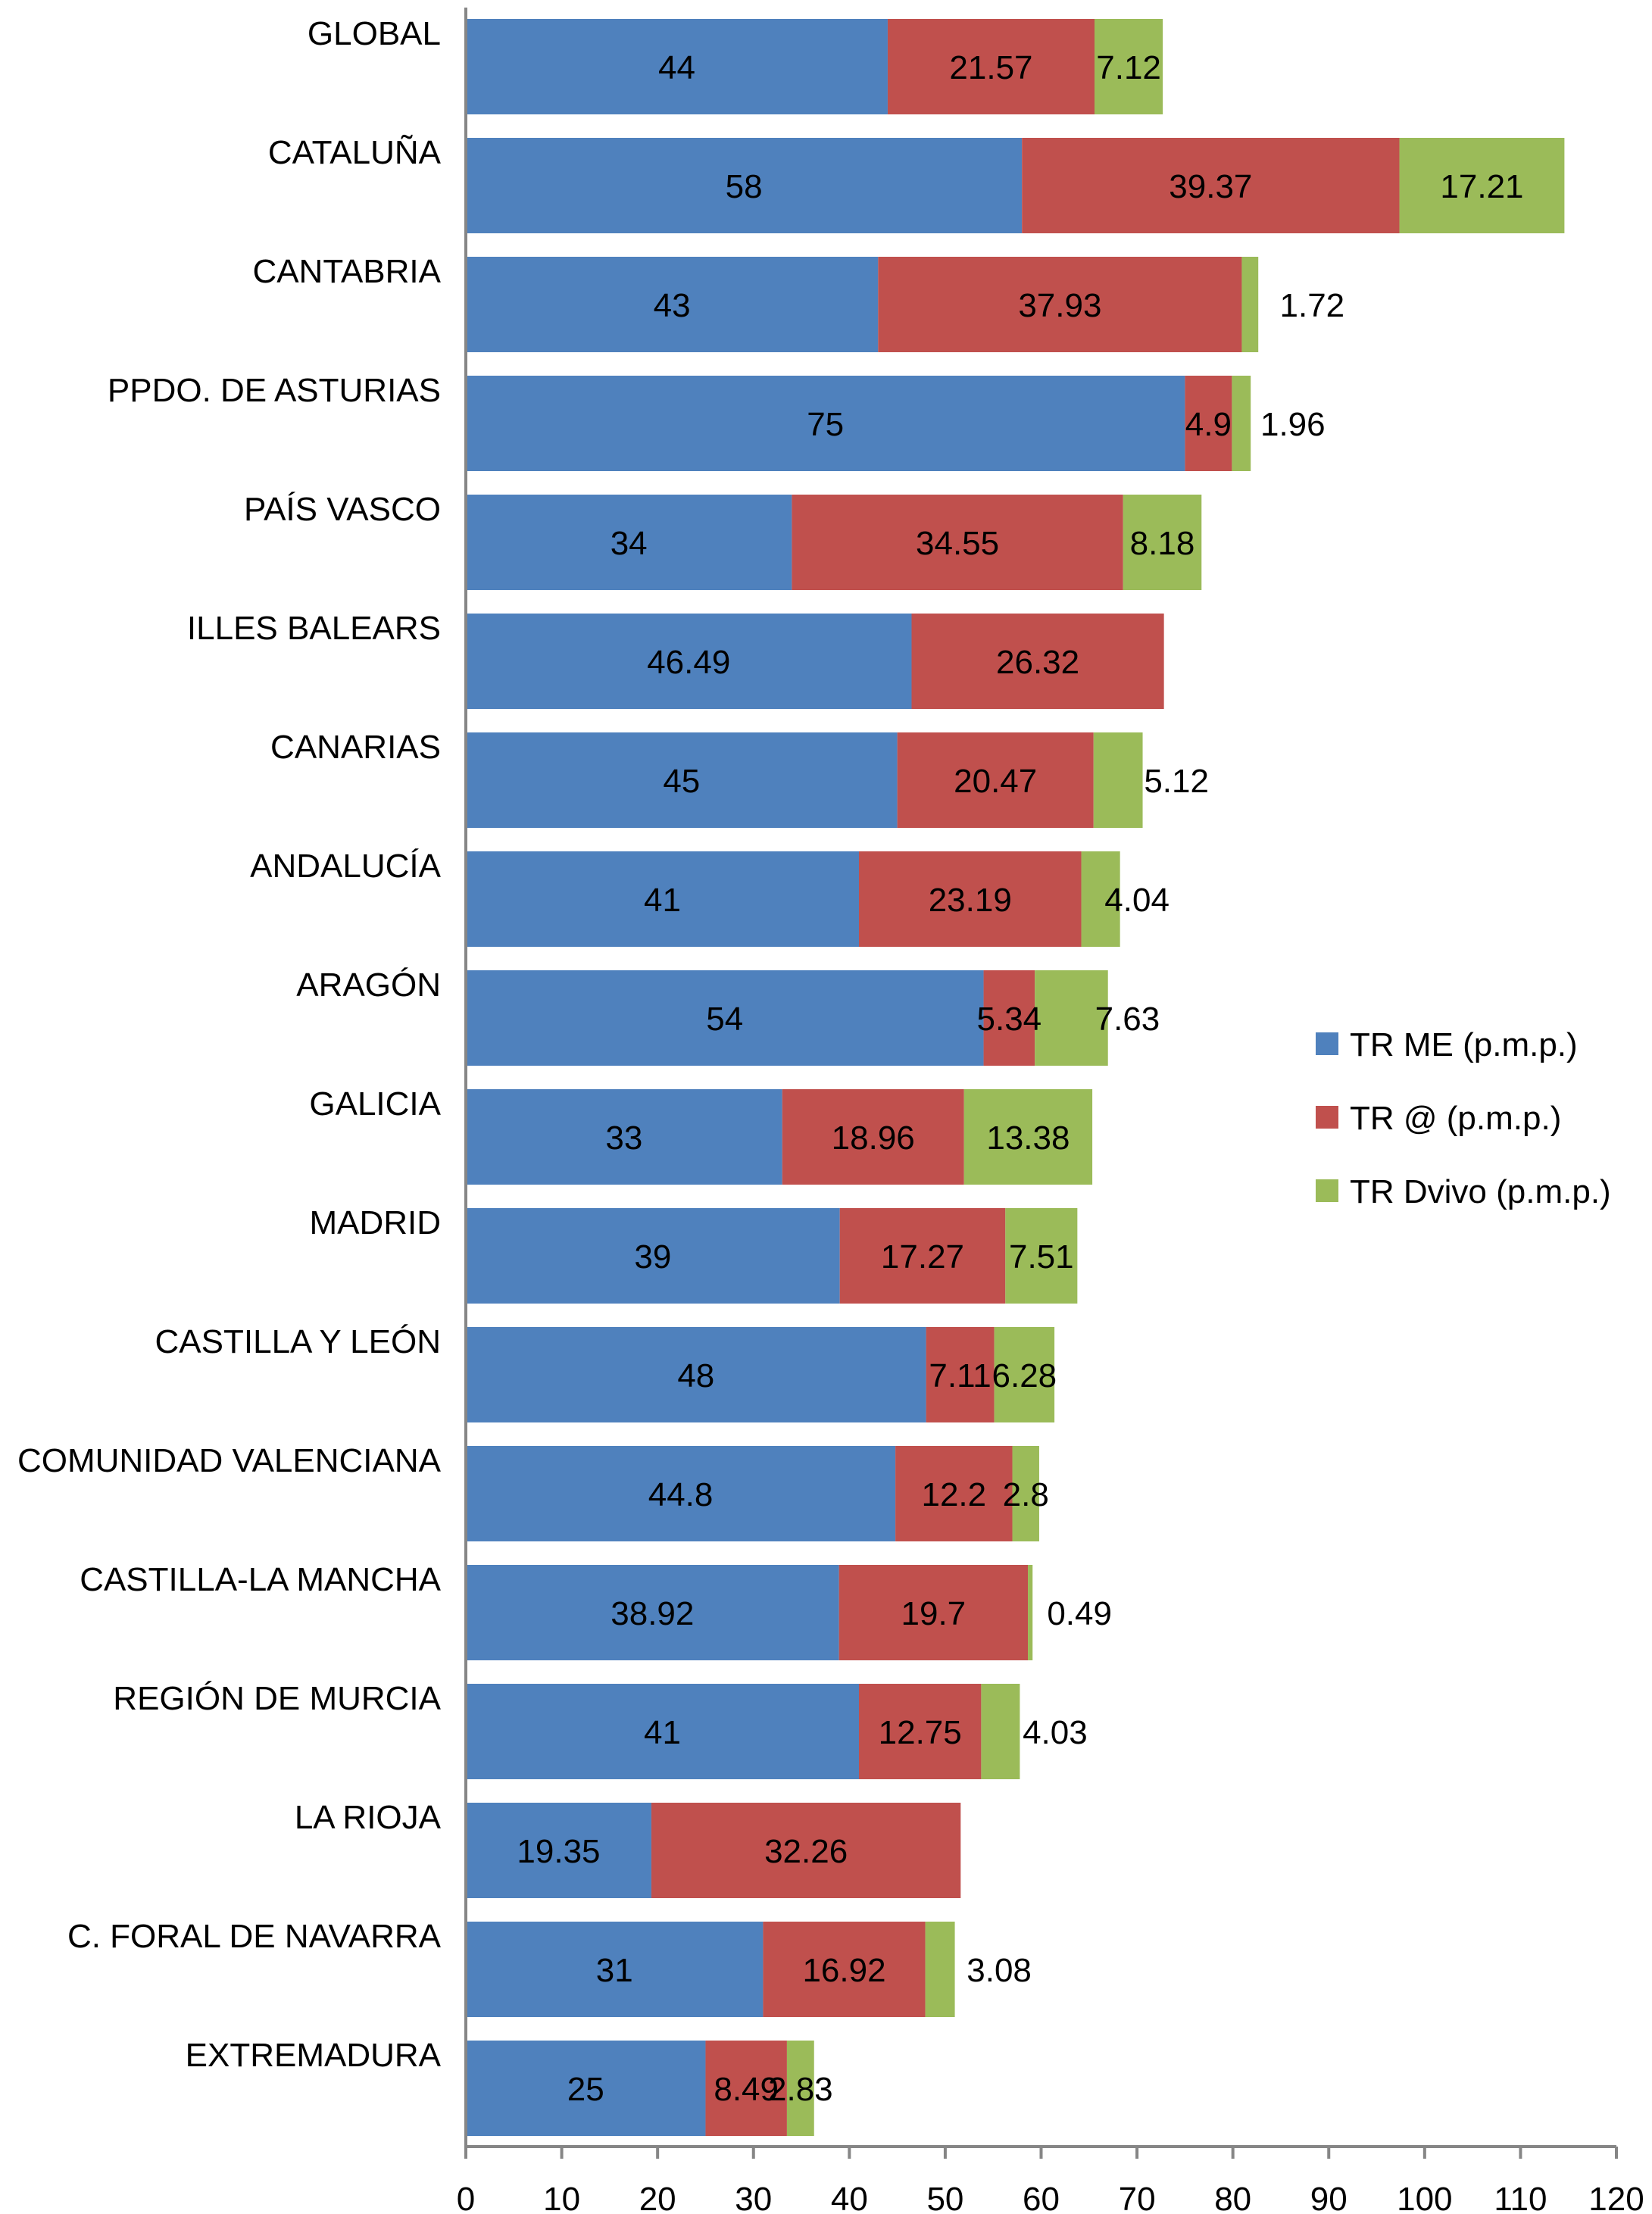 The image size is (1652, 2214). I want to click on data-label: 25, so click(585, 2089).